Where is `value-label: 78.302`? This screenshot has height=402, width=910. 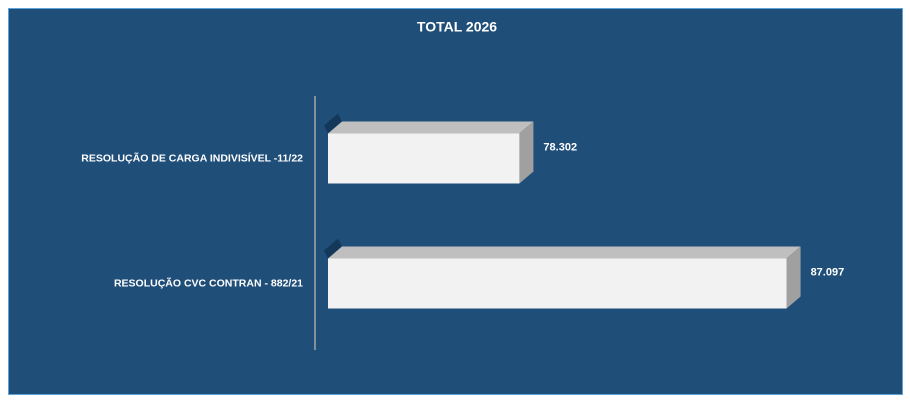
value-label: 78.302 is located at coordinates (560, 147).